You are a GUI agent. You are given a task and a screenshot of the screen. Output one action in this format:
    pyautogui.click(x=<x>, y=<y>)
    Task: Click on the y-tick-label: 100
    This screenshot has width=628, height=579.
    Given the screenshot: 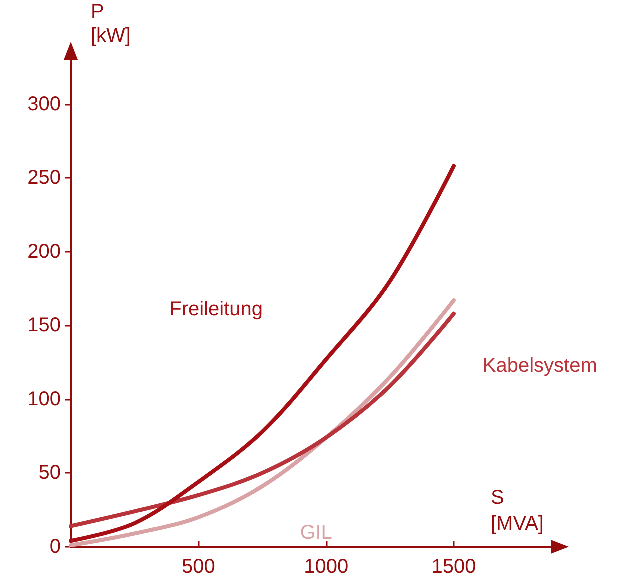 What is the action you would take?
    pyautogui.click(x=44, y=399)
    